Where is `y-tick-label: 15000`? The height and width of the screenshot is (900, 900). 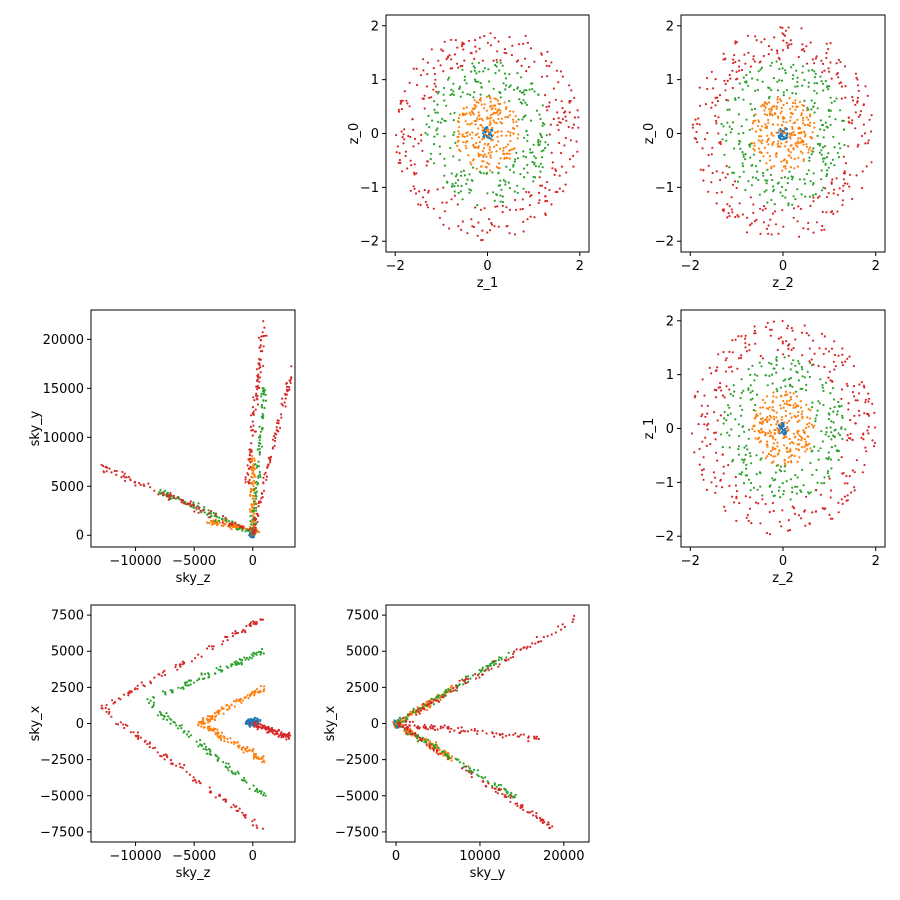
y-tick-label: 15000 is located at coordinates (63, 389).